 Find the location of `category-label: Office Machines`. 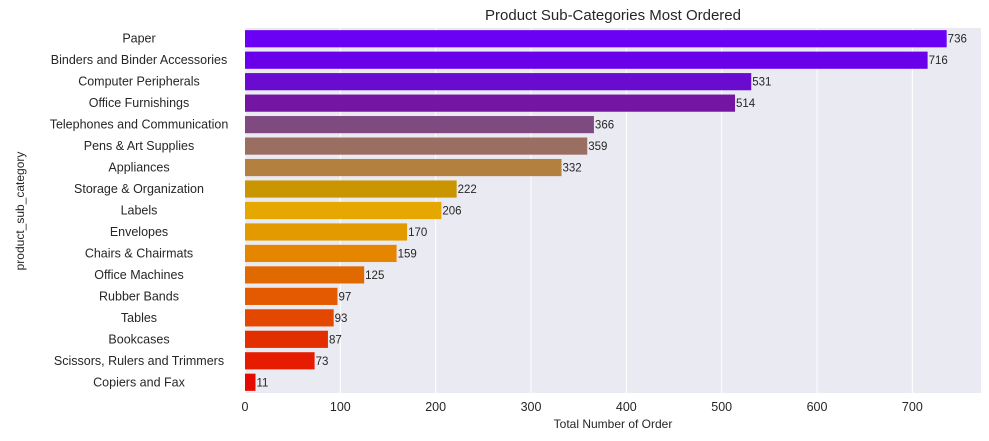

category-label: Office Machines is located at coordinates (138, 275).